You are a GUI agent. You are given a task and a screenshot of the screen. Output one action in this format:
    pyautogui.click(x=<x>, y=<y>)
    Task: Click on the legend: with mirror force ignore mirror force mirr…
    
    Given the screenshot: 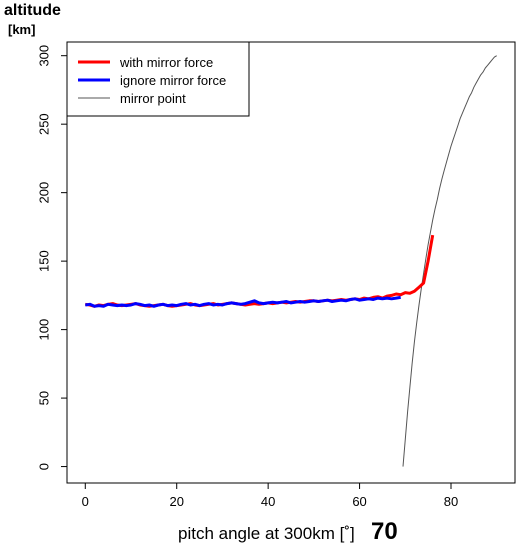 What is the action you would take?
    pyautogui.click(x=158, y=79)
    